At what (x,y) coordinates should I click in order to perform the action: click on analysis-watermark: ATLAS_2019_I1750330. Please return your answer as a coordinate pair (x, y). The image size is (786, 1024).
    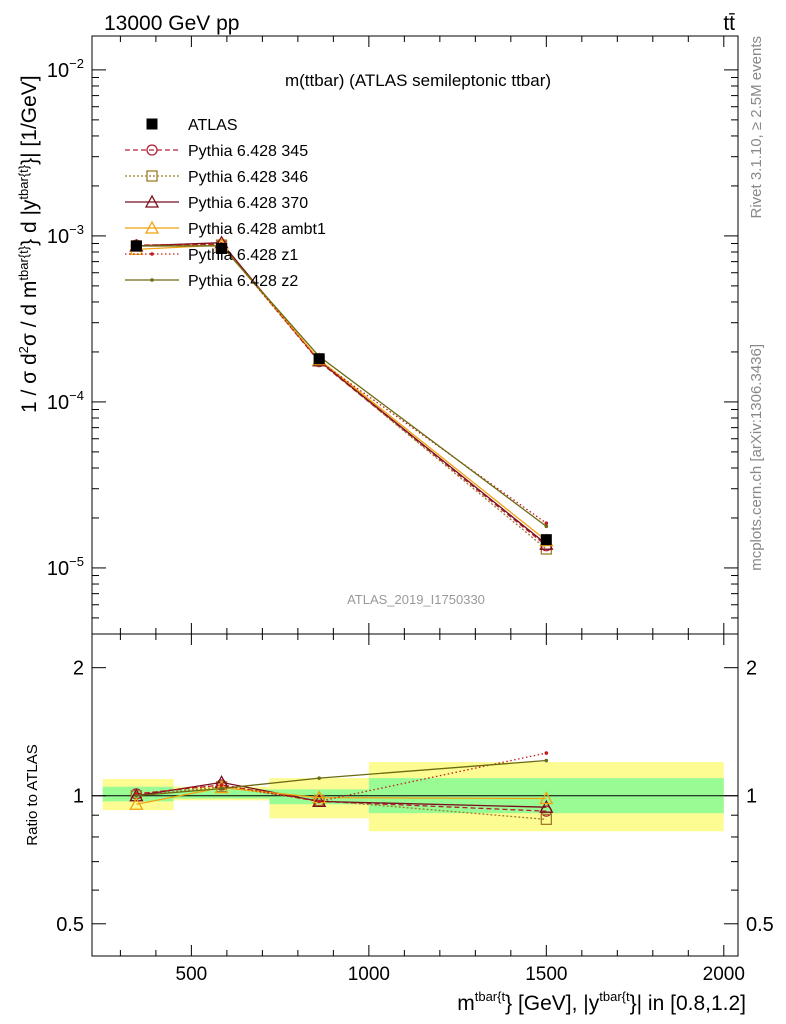
    Looking at the image, I should click on (416, 599).